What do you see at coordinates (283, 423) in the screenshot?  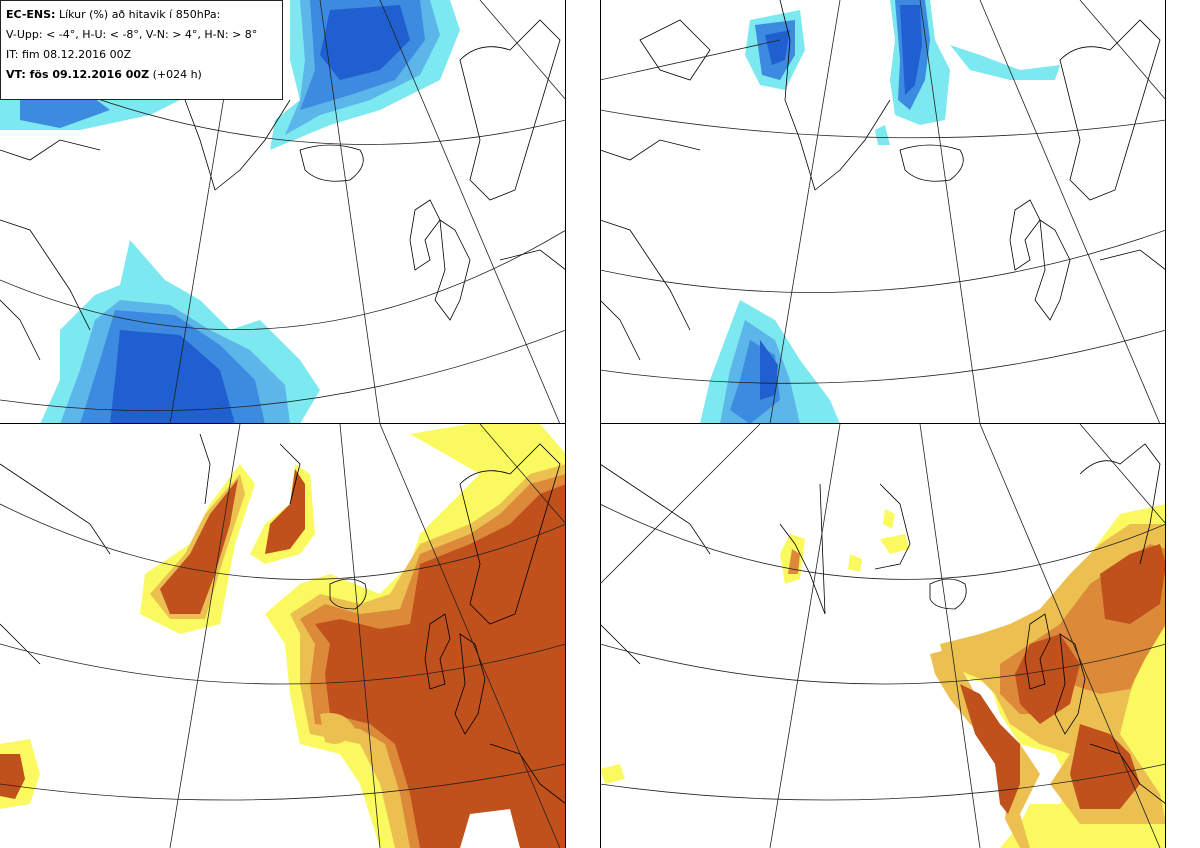 I see `panel-divider-horizontal-left` at bounding box center [283, 423].